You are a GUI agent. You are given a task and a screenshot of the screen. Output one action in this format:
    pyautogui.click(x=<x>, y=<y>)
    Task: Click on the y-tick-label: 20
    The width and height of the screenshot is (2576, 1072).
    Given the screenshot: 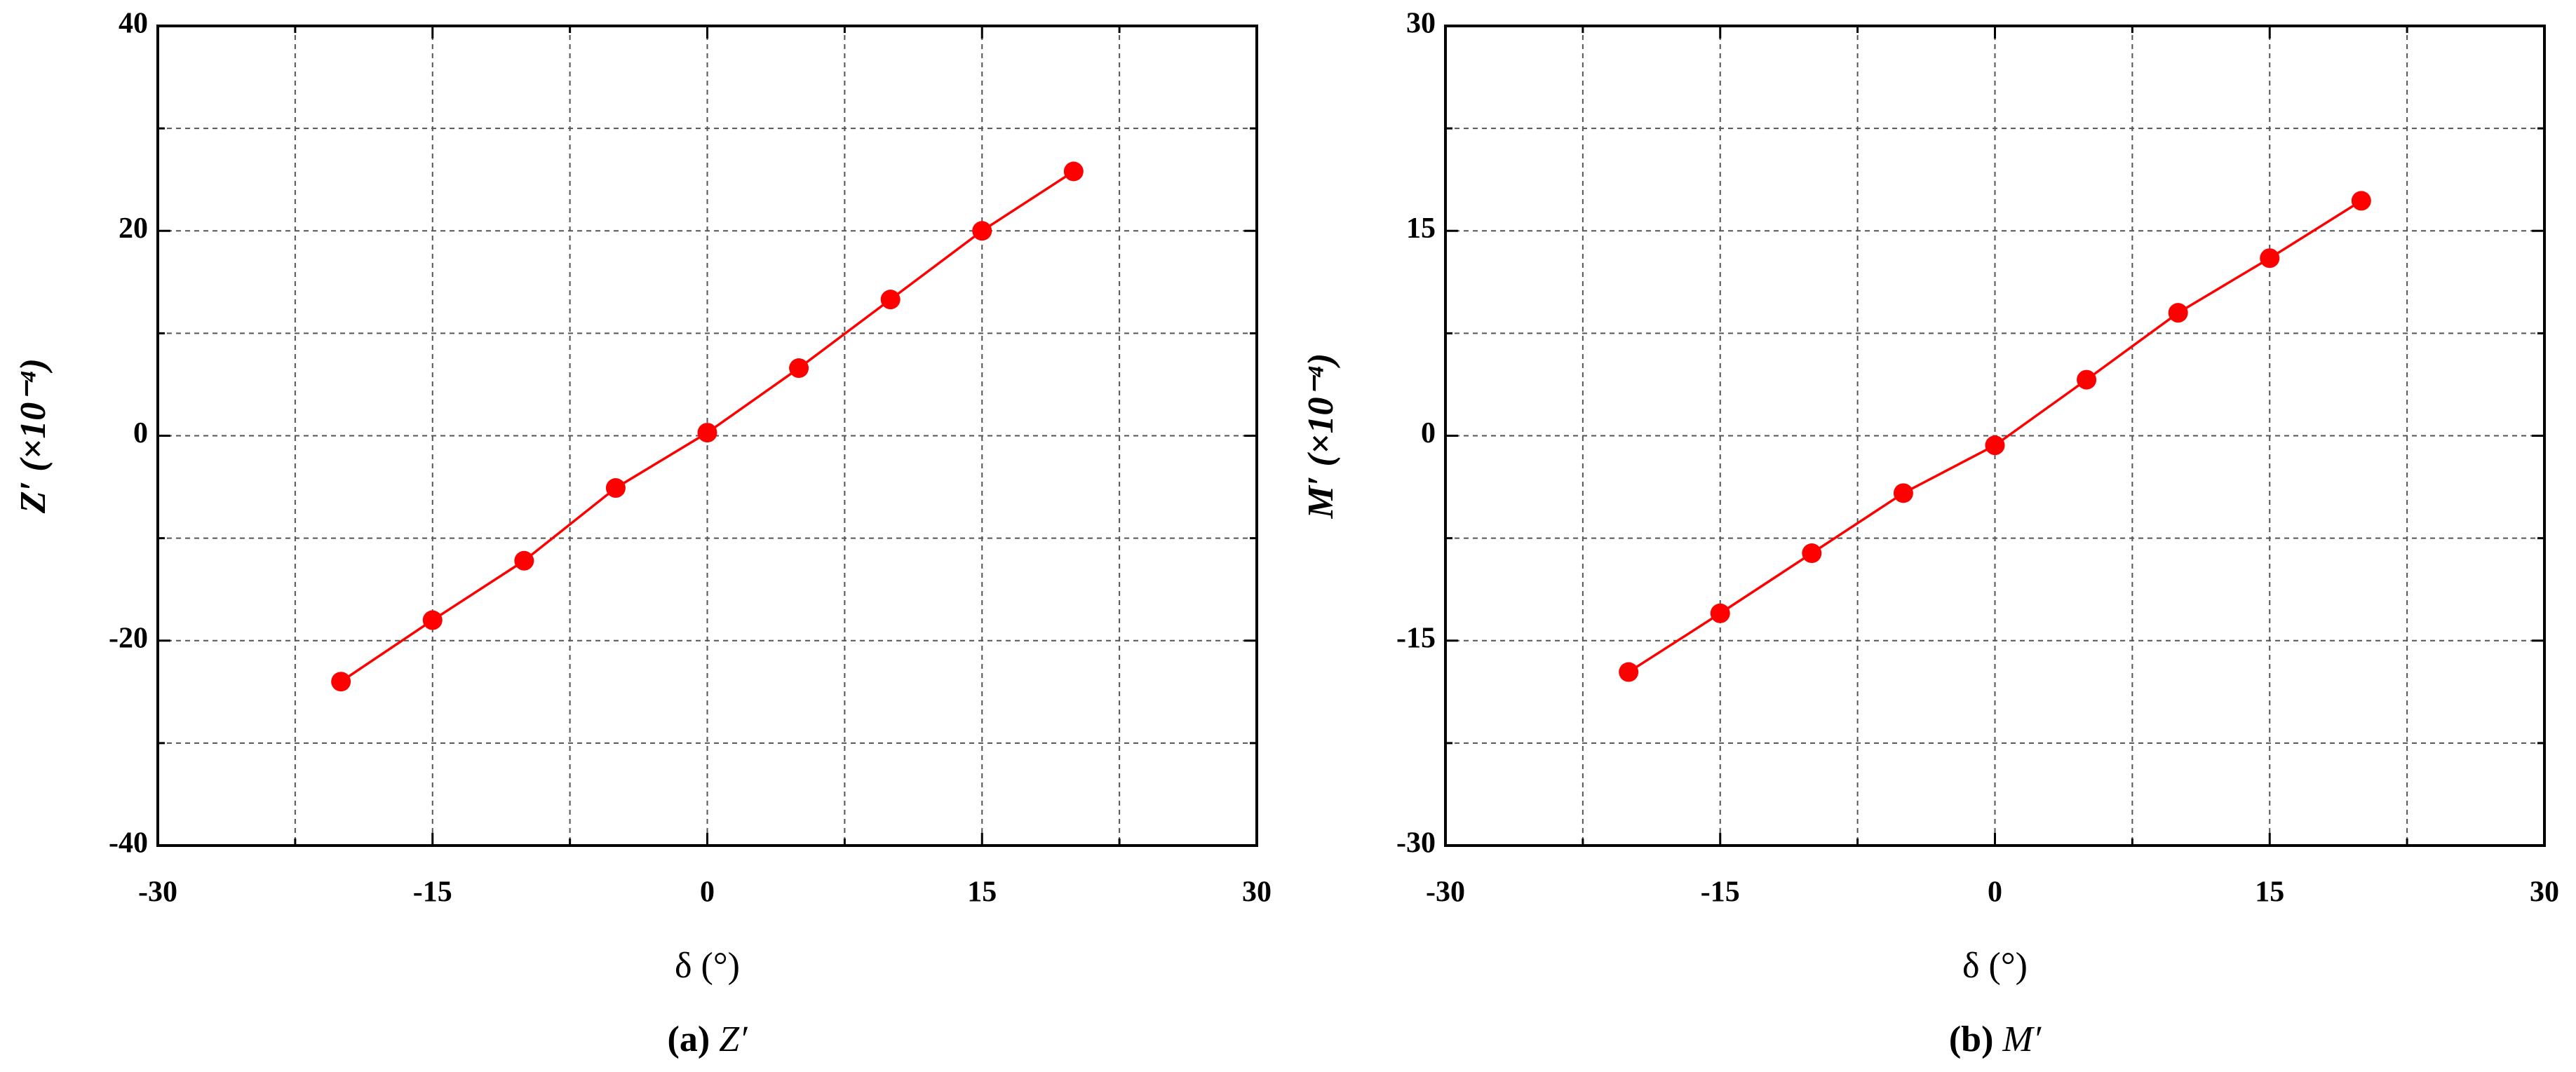 What is the action you would take?
    pyautogui.click(x=133, y=229)
    